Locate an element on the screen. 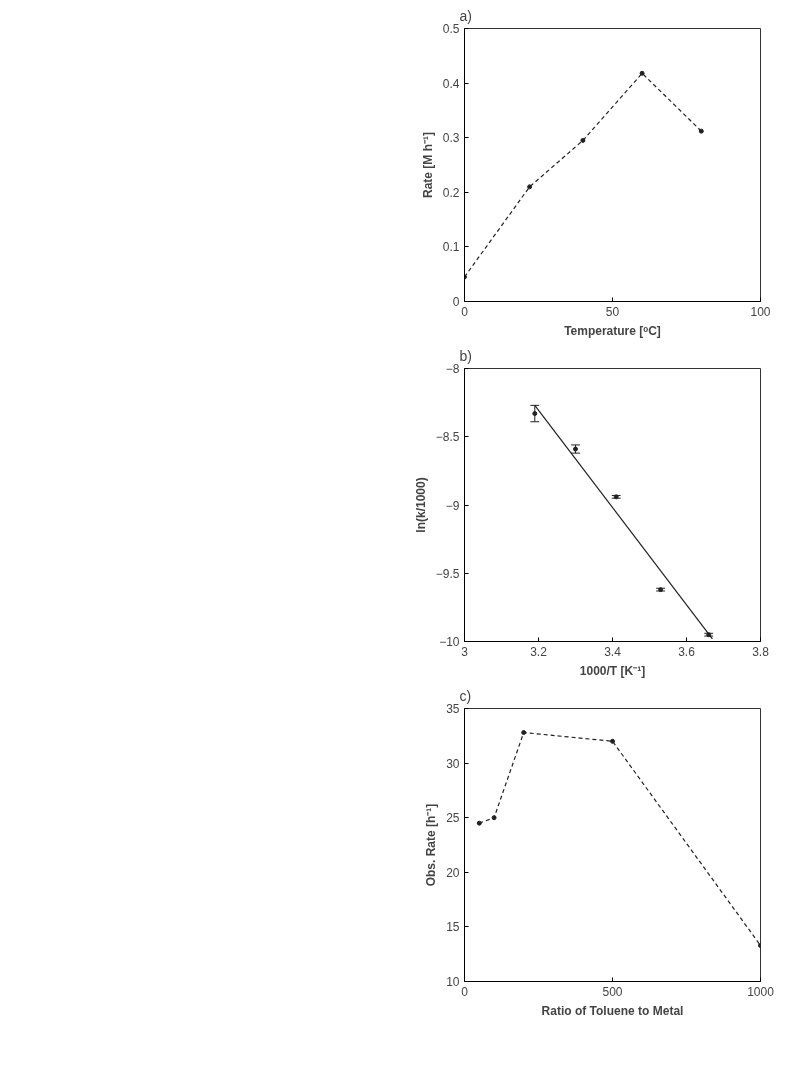 Image resolution: width=808 pixels, height=1067 pixels. chart-title: c) is located at coordinates (465, 695).